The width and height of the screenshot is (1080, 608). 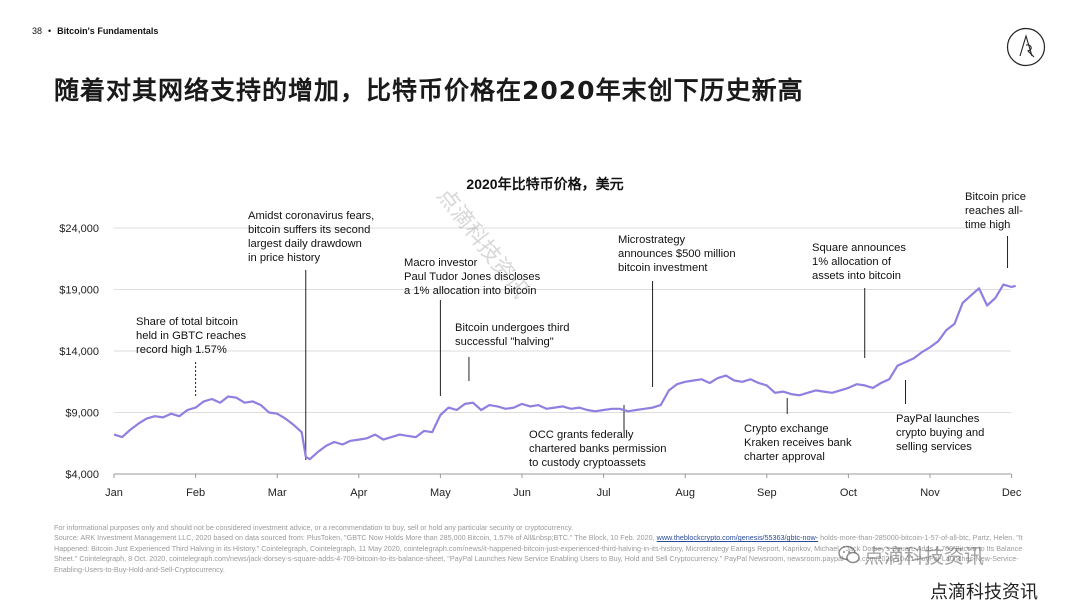 What do you see at coordinates (938, 419) in the screenshot?
I see `annotation-label-line: PayPal launches` at bounding box center [938, 419].